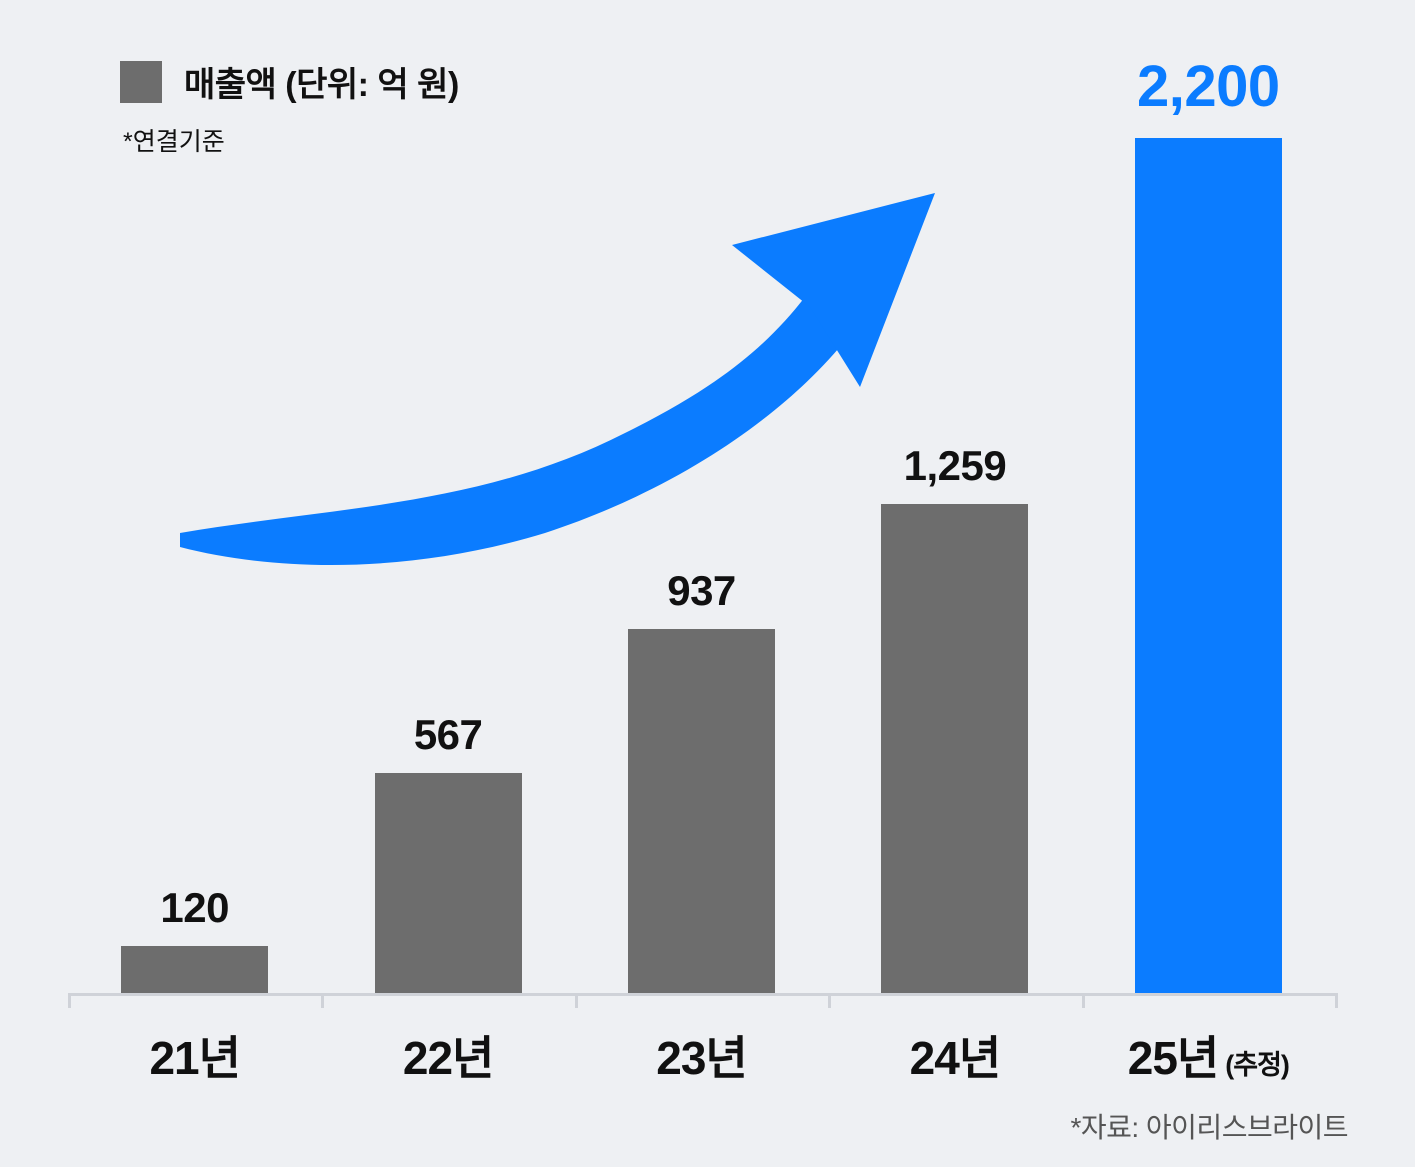 This screenshot has height=1167, width=1415. I want to click on legend-label: 매출액 (단위: 억 원), so click(321, 85).